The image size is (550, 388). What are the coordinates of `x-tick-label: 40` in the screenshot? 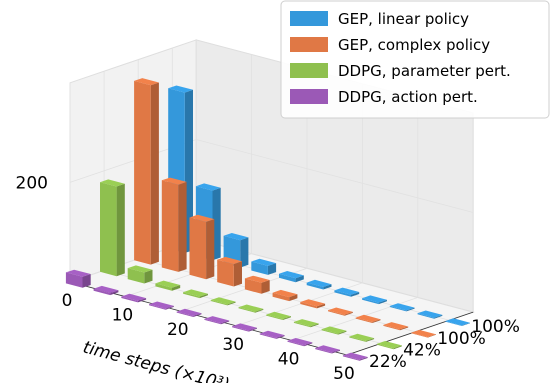 It's located at (289, 359).